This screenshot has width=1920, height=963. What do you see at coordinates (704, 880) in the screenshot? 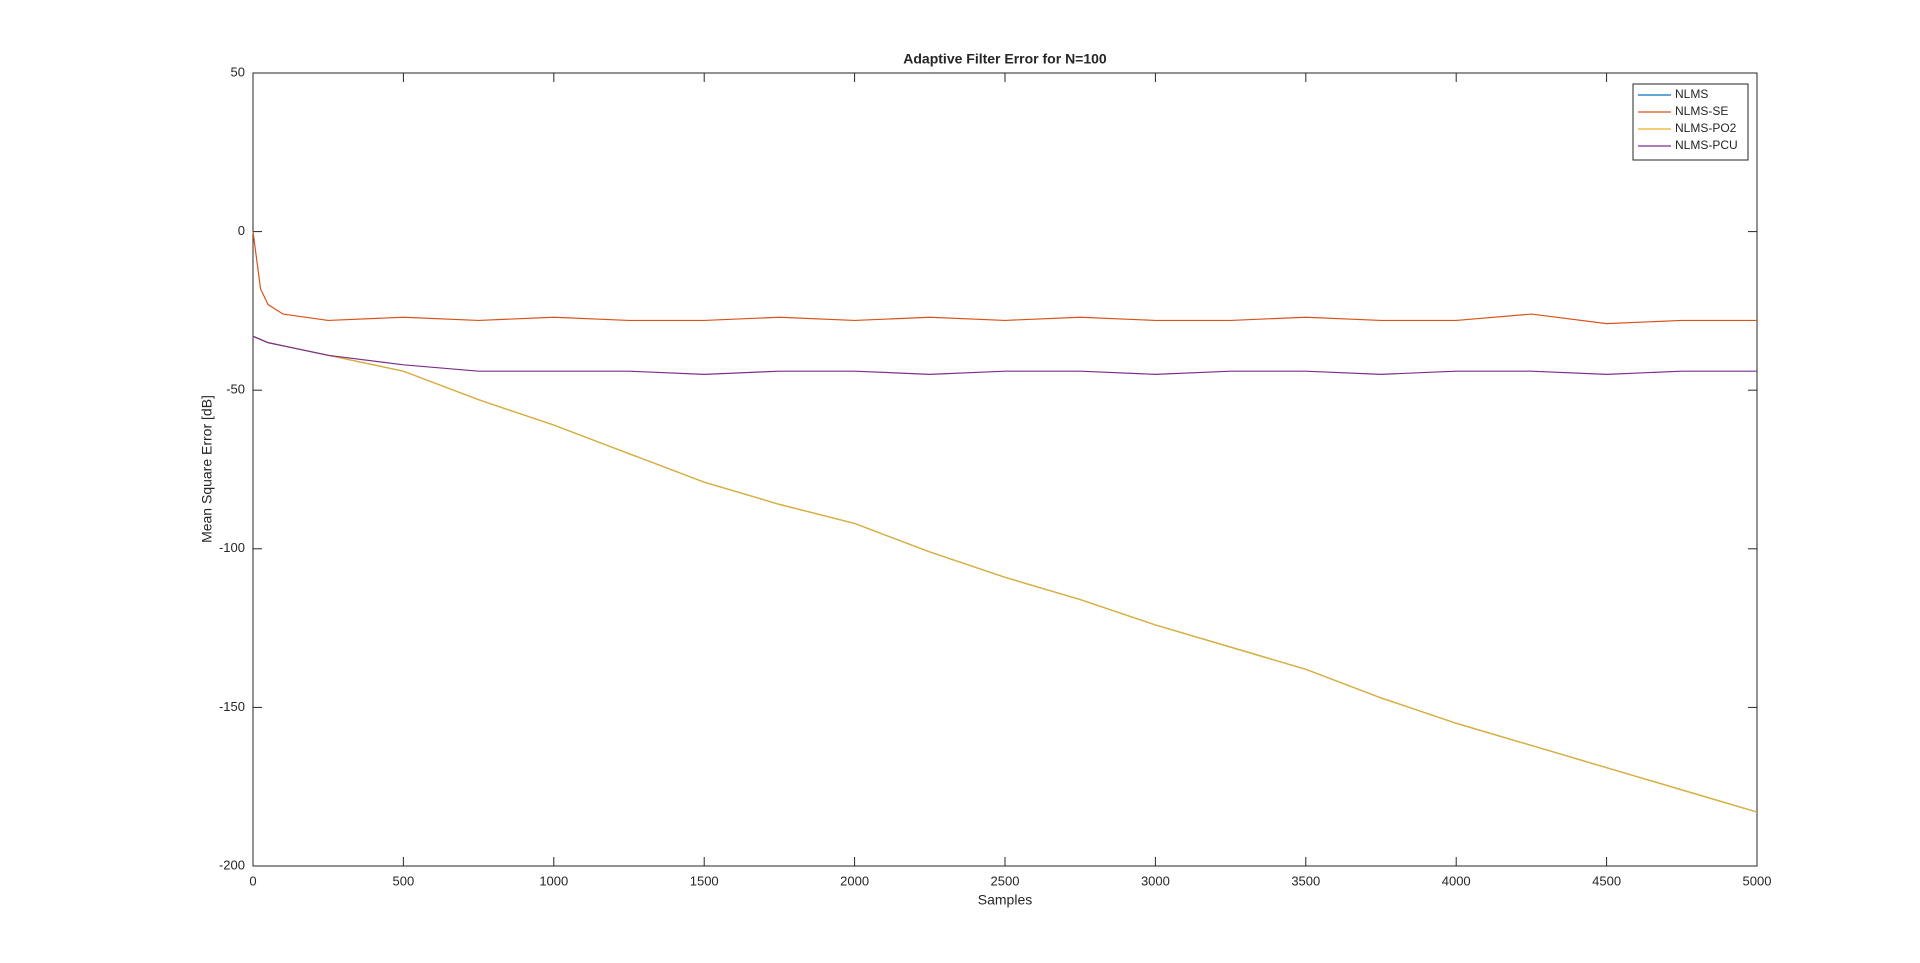
I see `x-tick-label: 1500` at bounding box center [704, 880].